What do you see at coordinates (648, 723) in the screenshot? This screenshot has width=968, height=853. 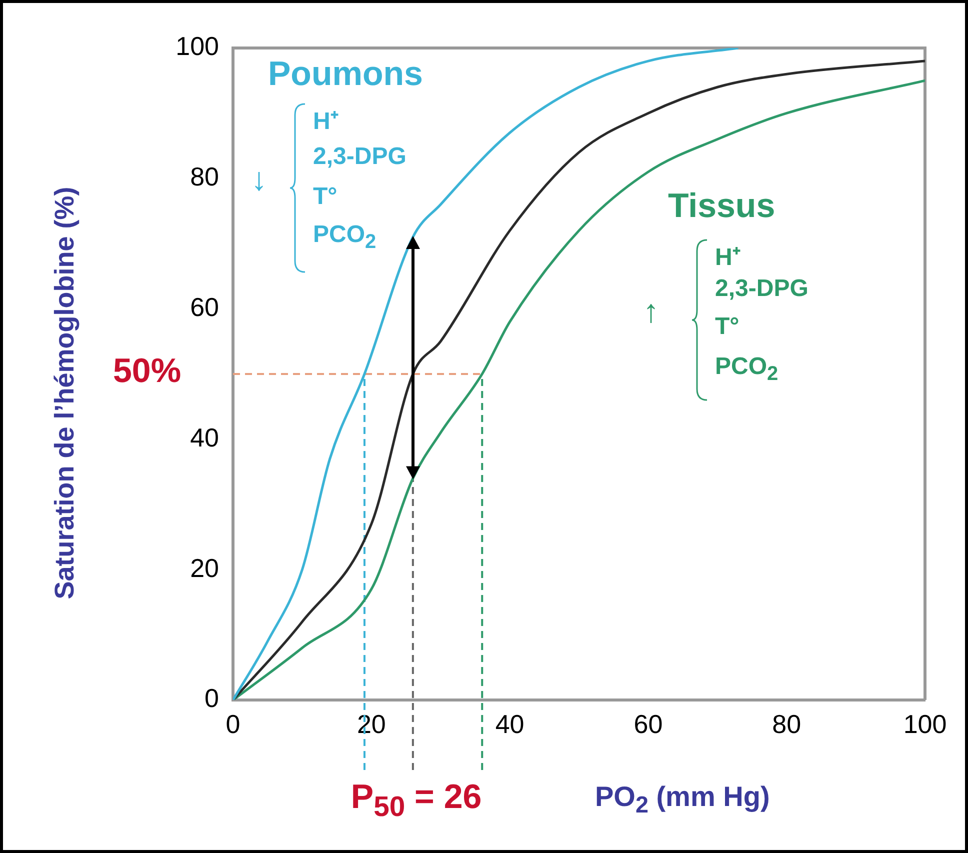 I see `x-tick-label: 60` at bounding box center [648, 723].